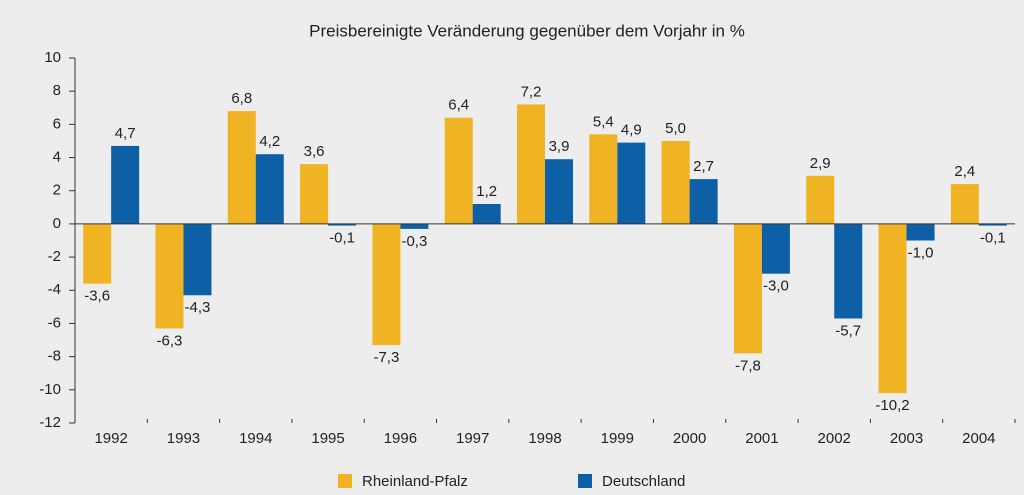 The image size is (1024, 495). What do you see at coordinates (57, 157) in the screenshot?
I see `y-tick-label: 4` at bounding box center [57, 157].